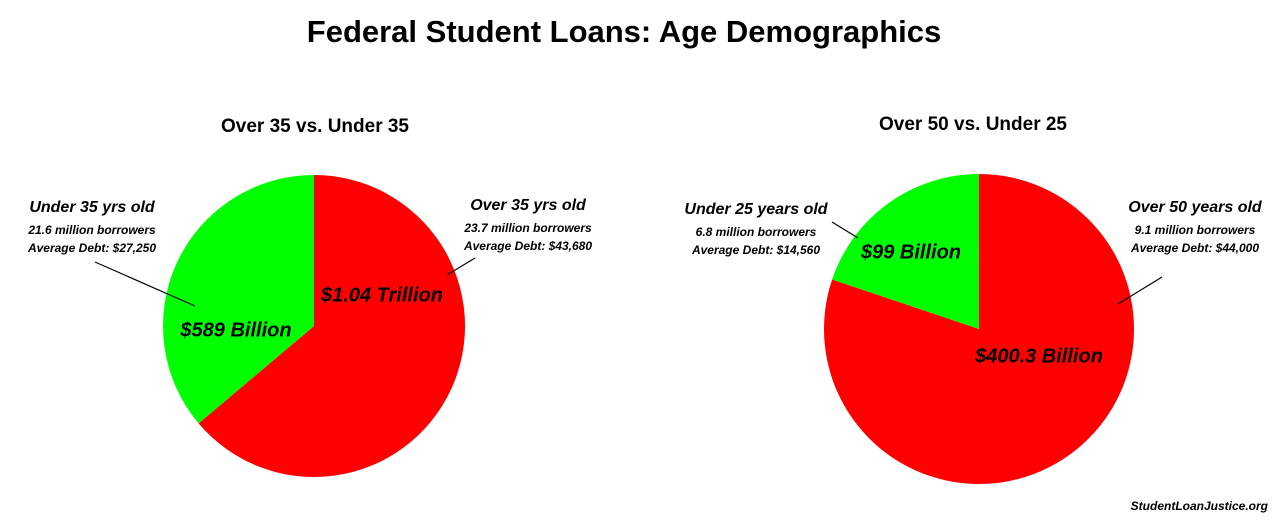 The width and height of the screenshot is (1284, 521). I want to click on chart-title: Over 35 vs. Under 35, so click(315, 126).